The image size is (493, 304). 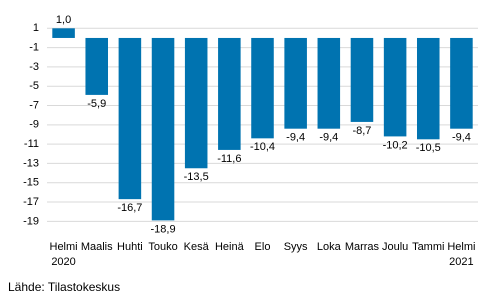 I want to click on y-tick-label: -15, so click(x=31, y=183).